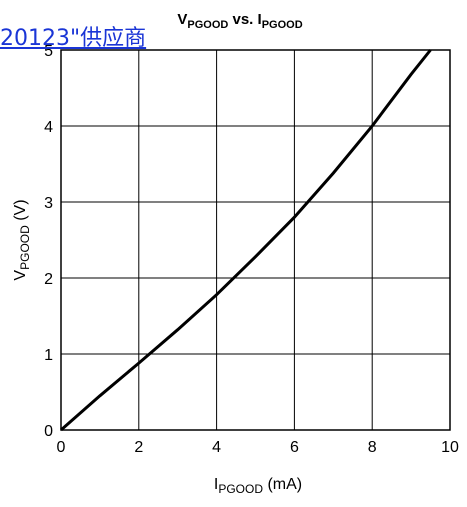 The height and width of the screenshot is (507, 467). What do you see at coordinates (61, 447) in the screenshot?
I see `x-tick-label-0: 0` at bounding box center [61, 447].